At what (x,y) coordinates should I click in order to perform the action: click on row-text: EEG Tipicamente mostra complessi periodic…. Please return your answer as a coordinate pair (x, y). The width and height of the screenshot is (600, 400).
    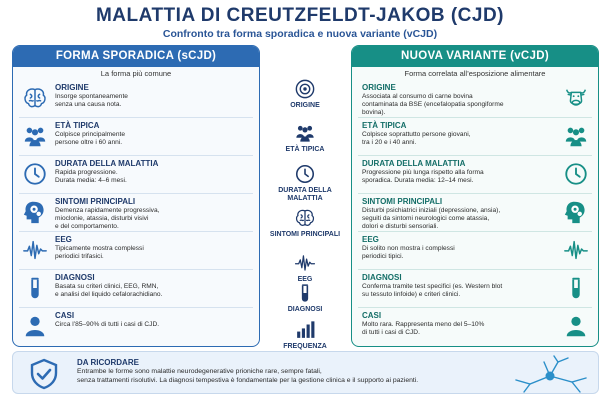
    Looking at the image, I should click on (157, 247).